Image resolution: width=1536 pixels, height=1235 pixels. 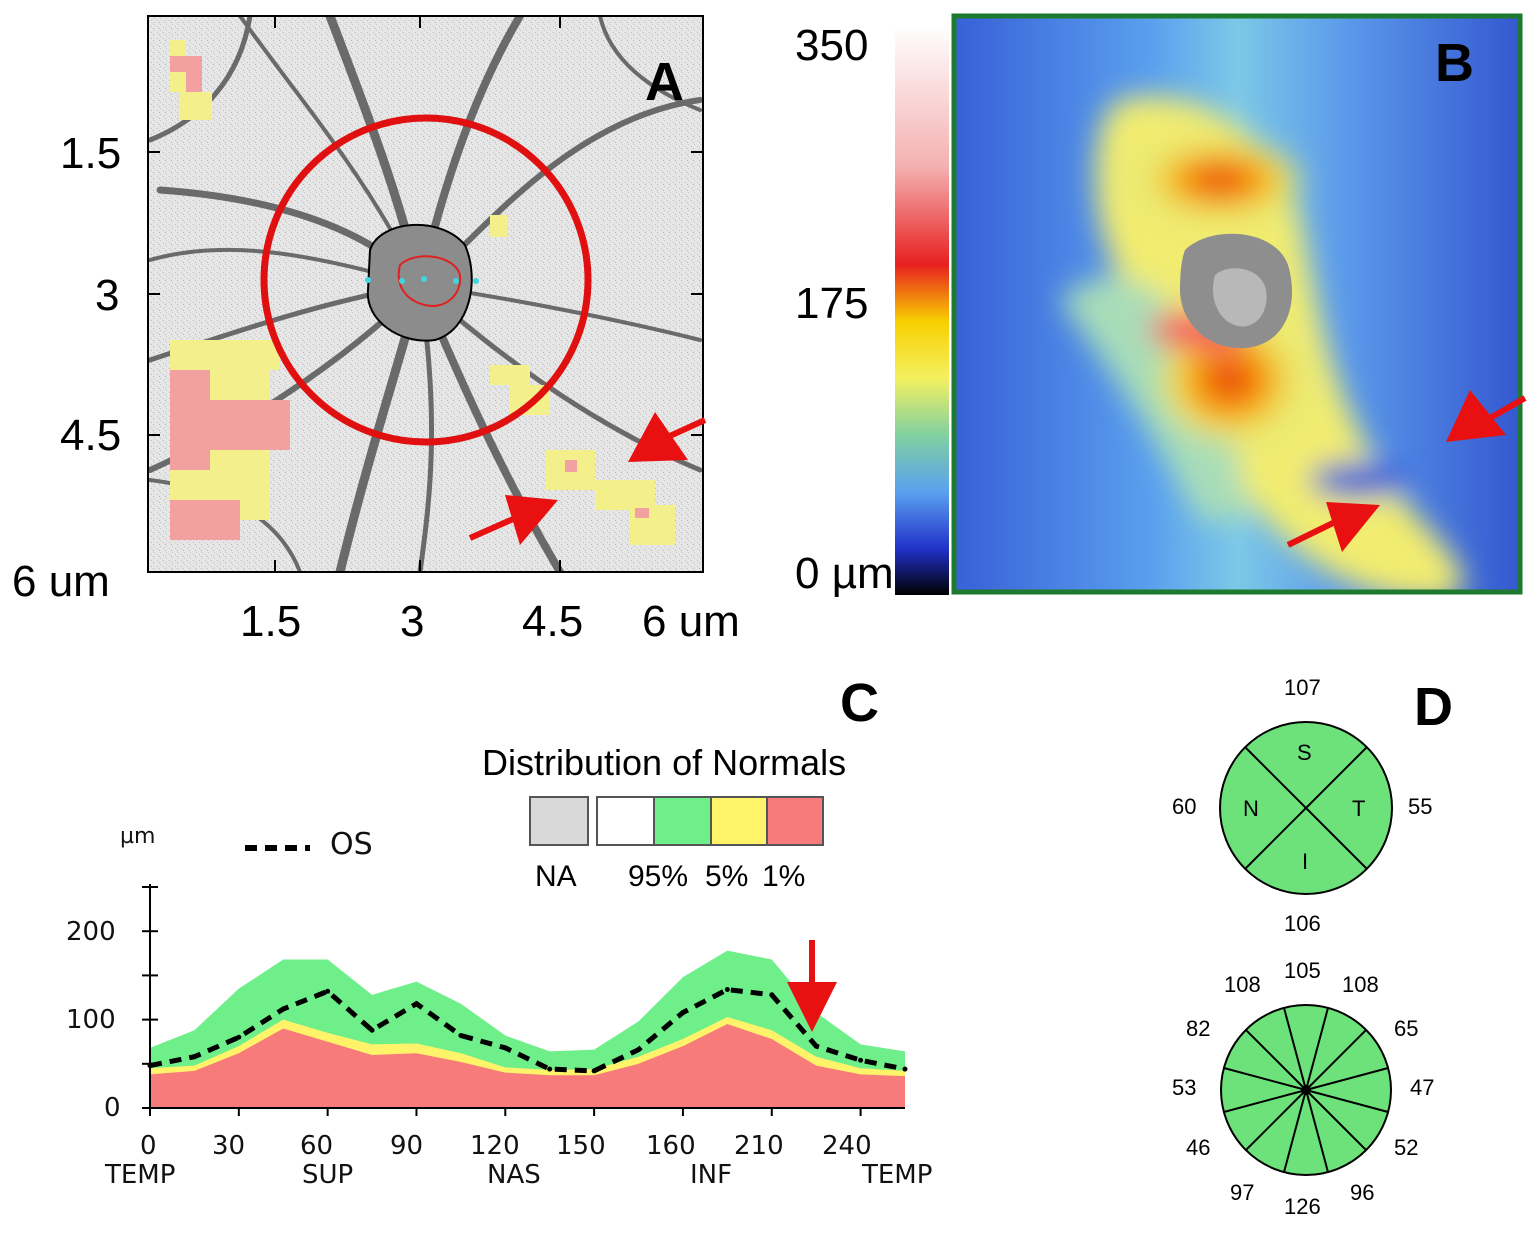 I want to click on legend-swatch-red, so click(x=795, y=821).